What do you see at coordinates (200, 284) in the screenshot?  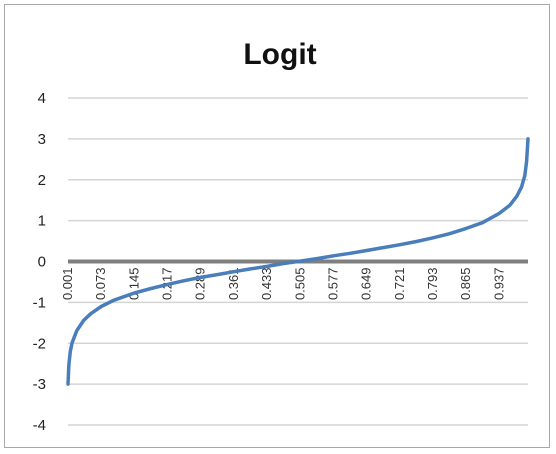 I see `x-tick-label: 0.289` at bounding box center [200, 284].